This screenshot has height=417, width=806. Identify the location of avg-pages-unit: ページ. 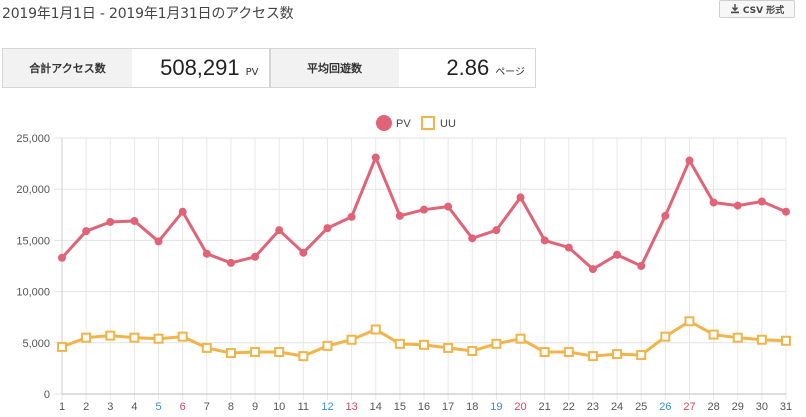
(510, 72).